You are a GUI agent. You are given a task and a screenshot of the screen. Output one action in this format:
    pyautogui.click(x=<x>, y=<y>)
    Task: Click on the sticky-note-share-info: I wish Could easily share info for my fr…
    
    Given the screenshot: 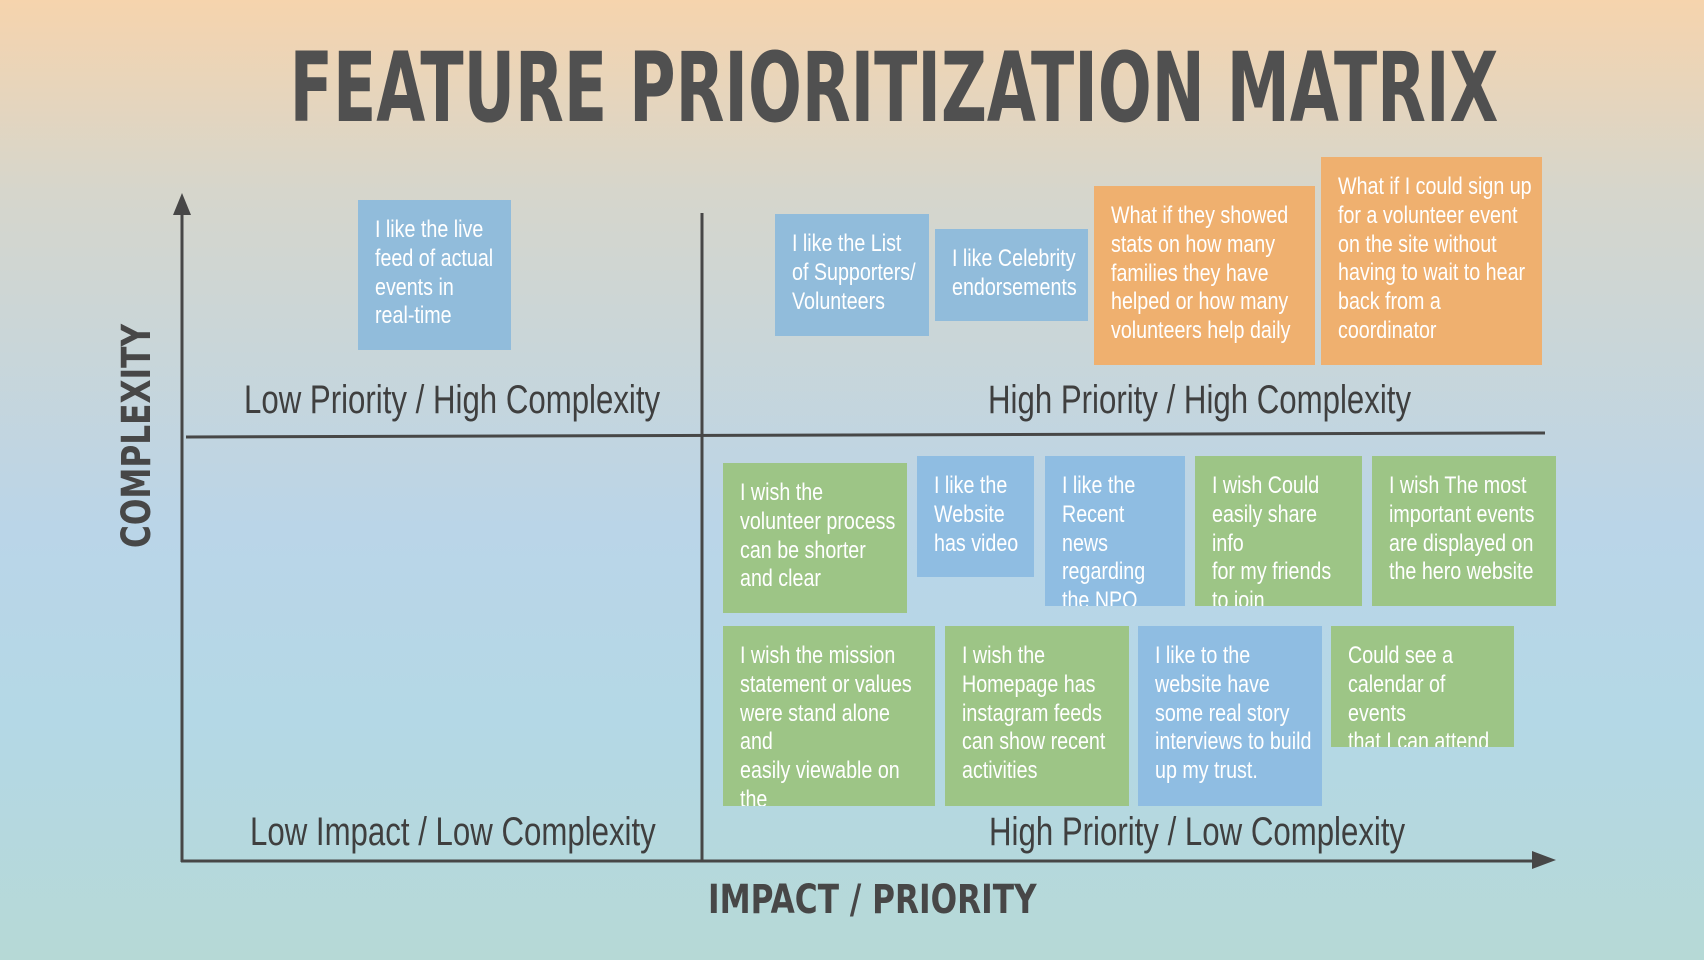 What is the action you would take?
    pyautogui.click(x=1278, y=531)
    